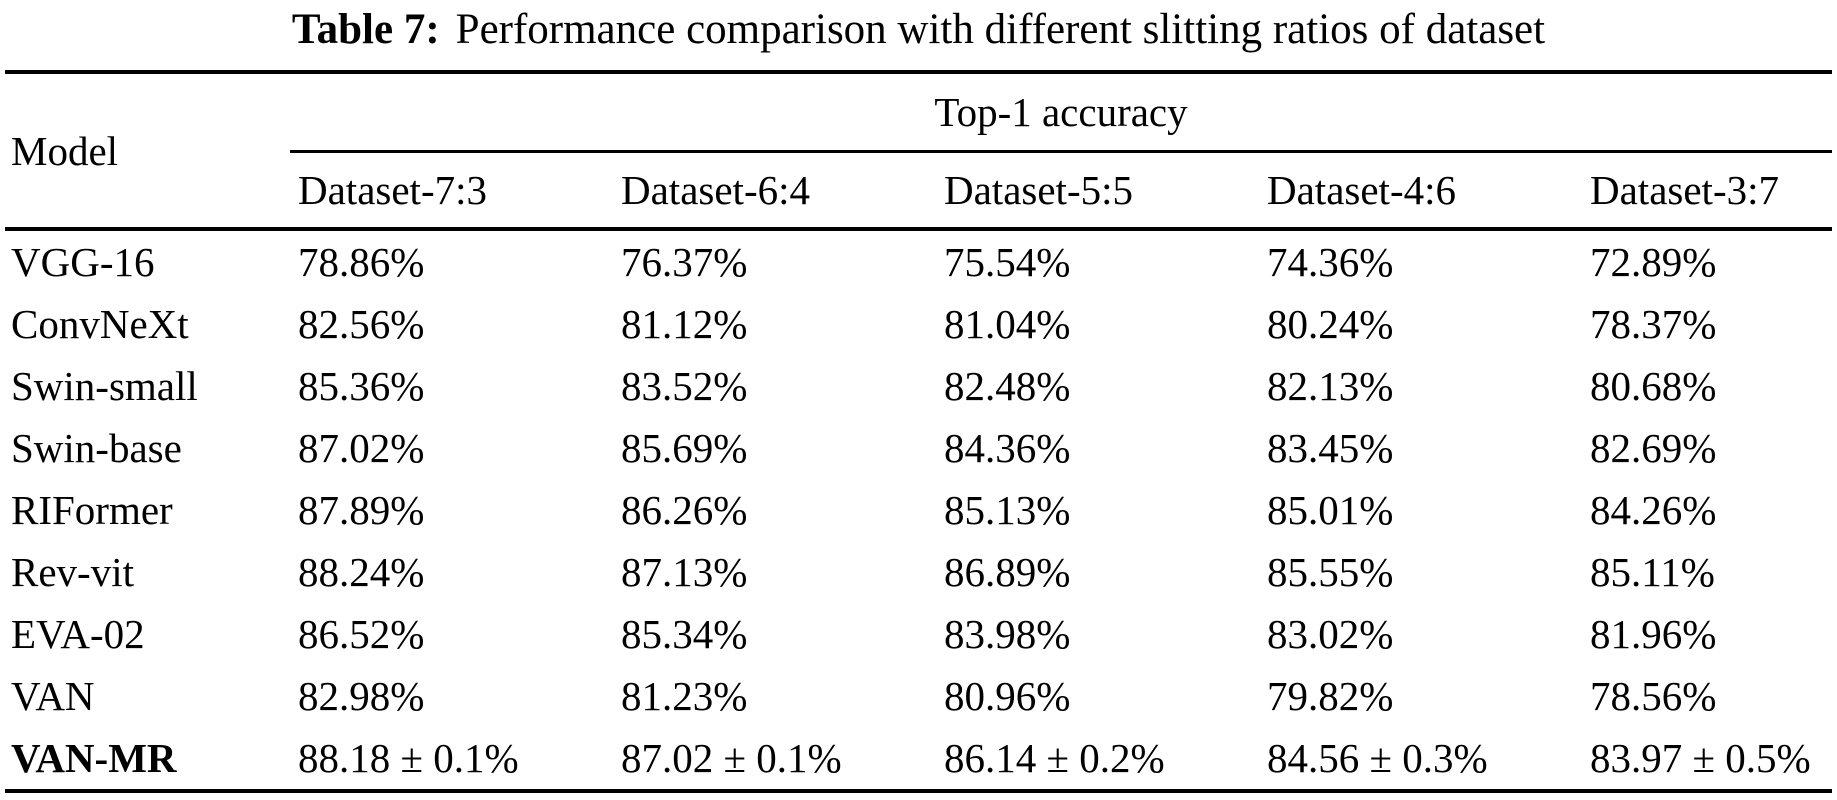 Image resolution: width=1837 pixels, height=800 pixels. What do you see at coordinates (1652, 572) in the screenshot?
I see `accuracy-cell: 85.11%` at bounding box center [1652, 572].